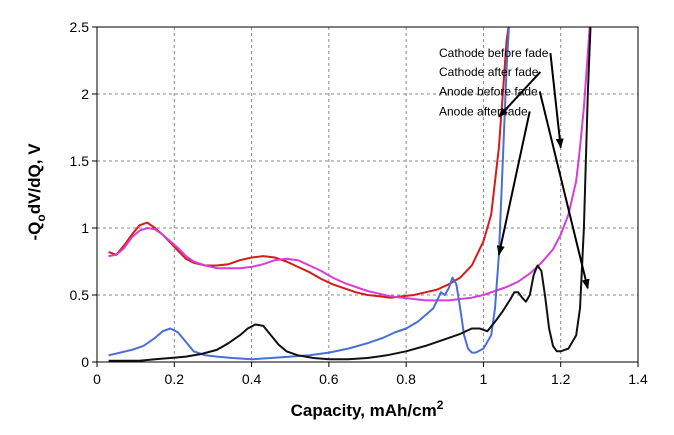 This screenshot has height=435, width=674. What do you see at coordinates (556, 101) in the screenshot?
I see `annotation-arrow-cathode-before-fade` at bounding box center [556, 101].